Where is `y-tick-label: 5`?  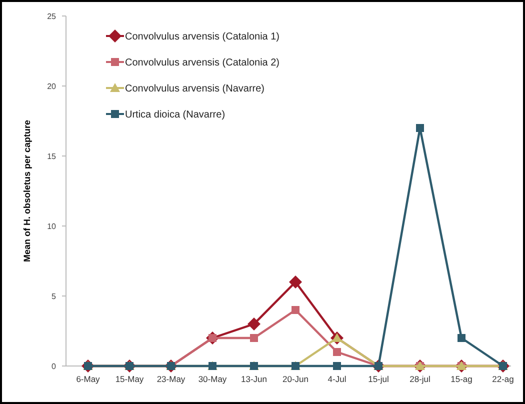
y-tick-label: 5 is located at coordinates (54, 296).